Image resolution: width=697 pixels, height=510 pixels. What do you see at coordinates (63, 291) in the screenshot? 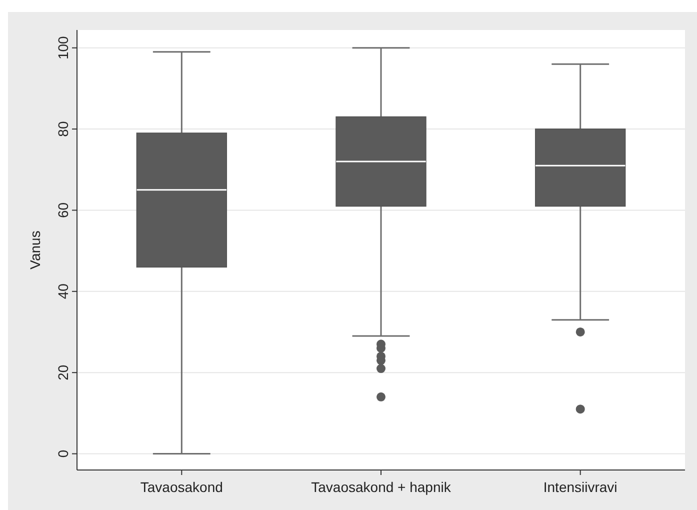
I see `y-tick-label: 40` at bounding box center [63, 291].